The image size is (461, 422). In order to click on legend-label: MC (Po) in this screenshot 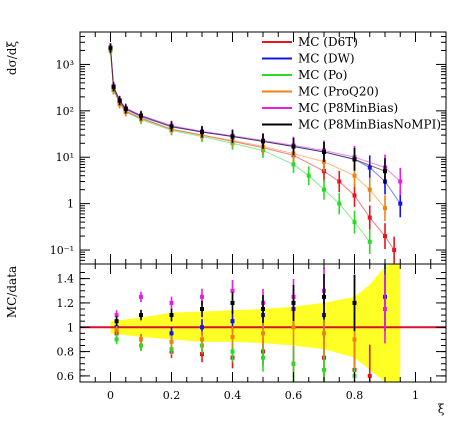, I will do `click(322, 75)`.